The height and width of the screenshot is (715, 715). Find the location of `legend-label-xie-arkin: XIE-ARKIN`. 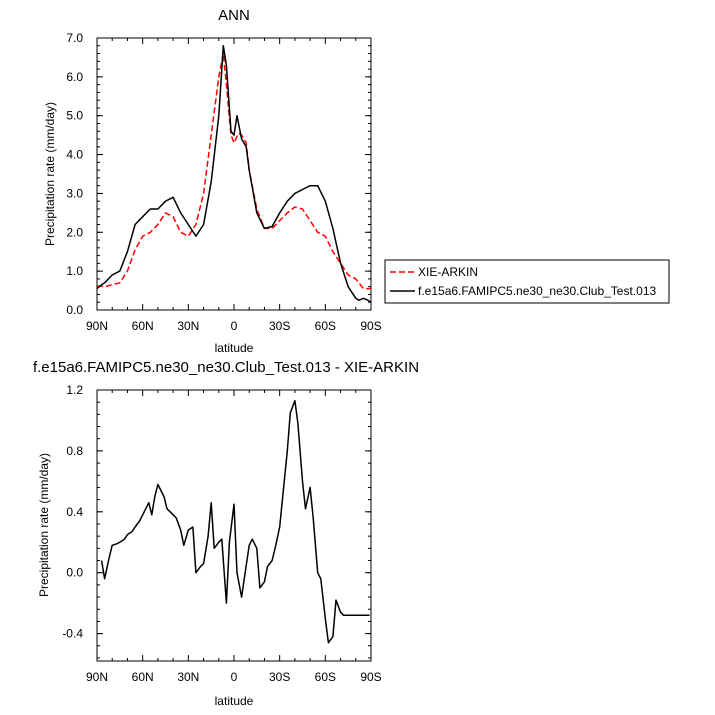

legend-label-xie-arkin: XIE-ARKIN is located at coordinates (448, 272).